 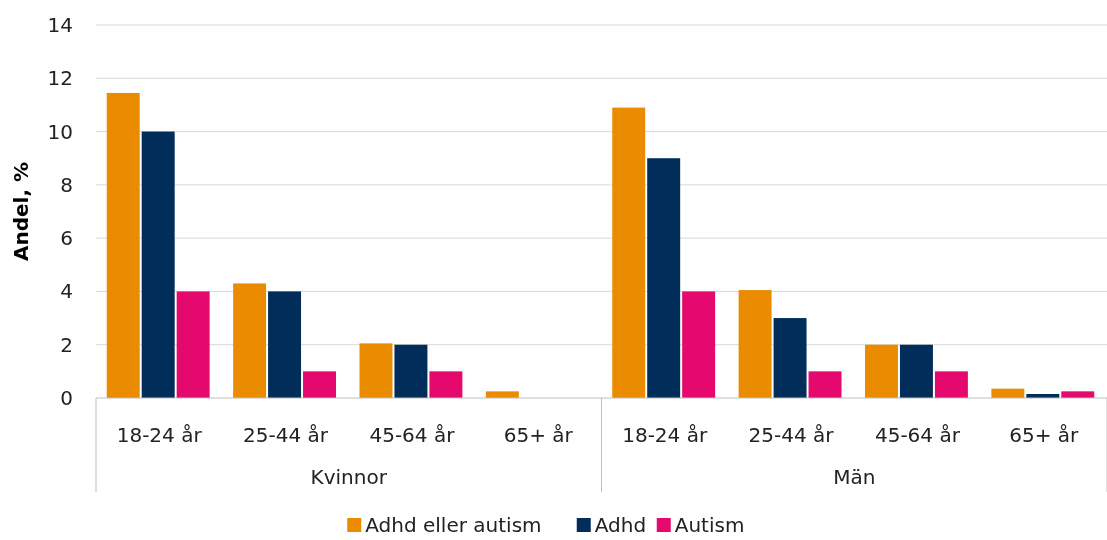 I want to click on legend-label: Autism, so click(x=709, y=525).